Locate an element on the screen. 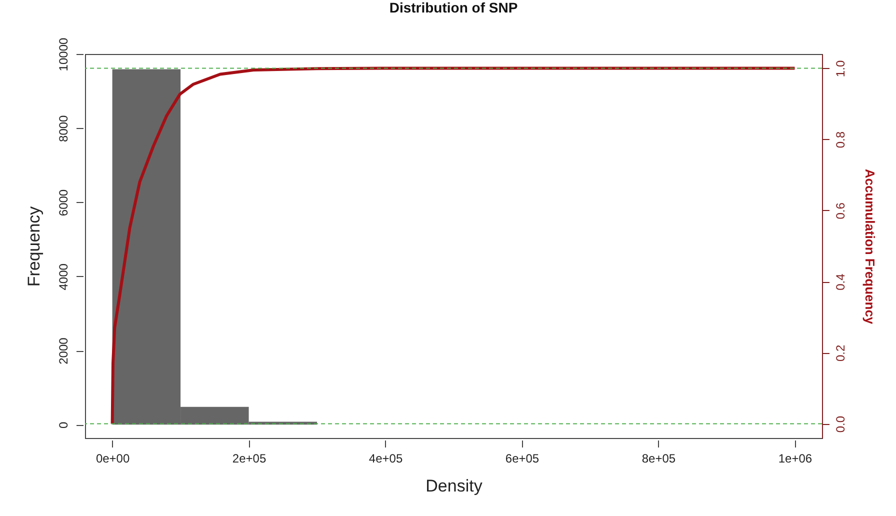 Image resolution: width=896 pixels, height=516 pixels. y-tick-label: 4000 is located at coordinates (63, 276).